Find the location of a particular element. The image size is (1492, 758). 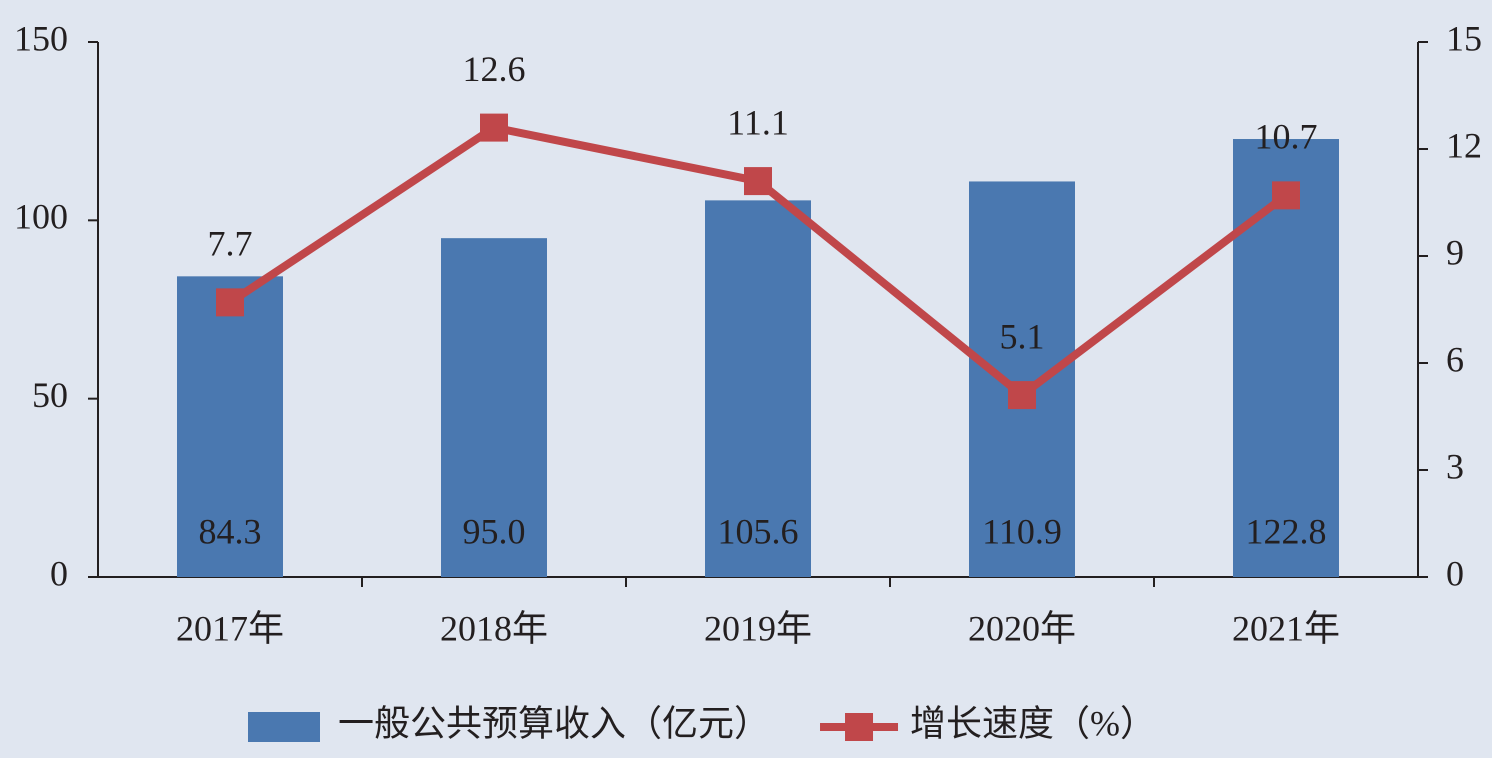

bar-value-label: 105.6 is located at coordinates (758, 531).